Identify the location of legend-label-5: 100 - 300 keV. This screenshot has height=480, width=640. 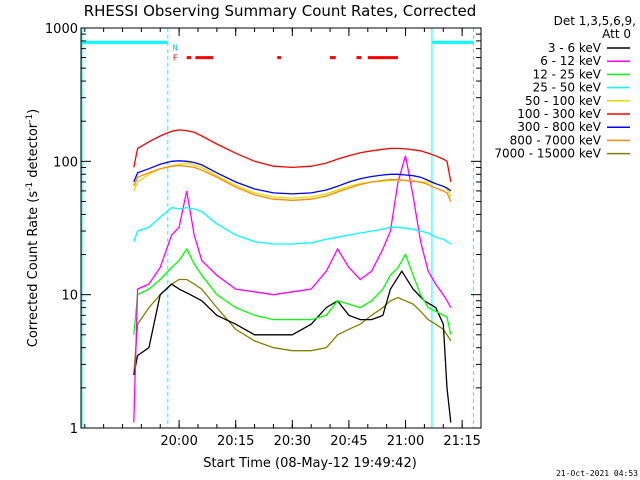
(559, 114).